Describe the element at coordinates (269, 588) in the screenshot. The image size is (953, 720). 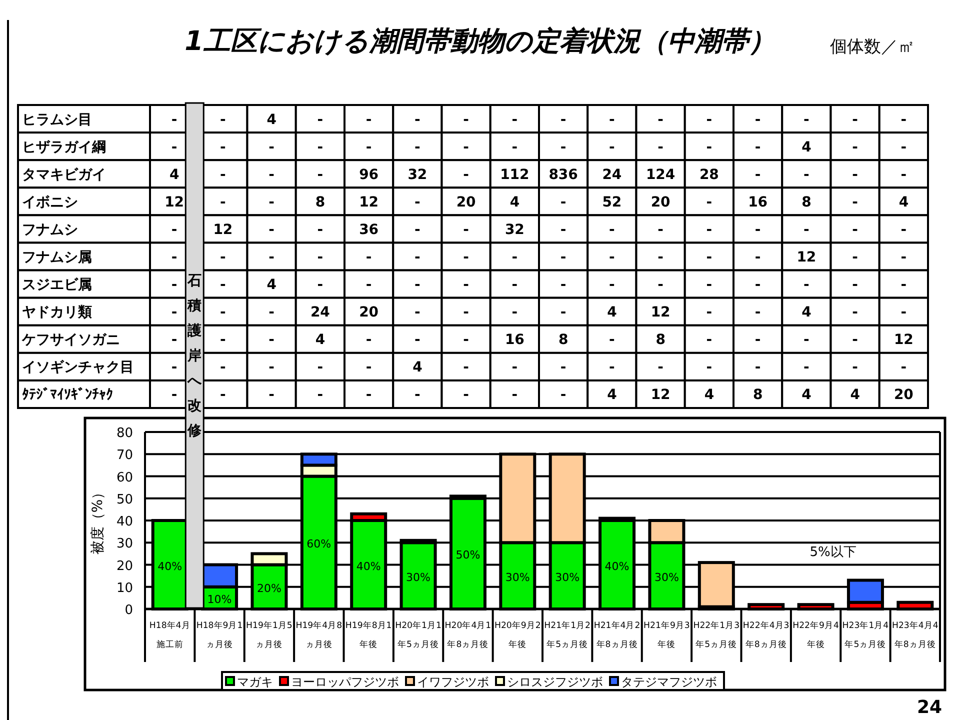
I see `data-label: 20%` at that location.